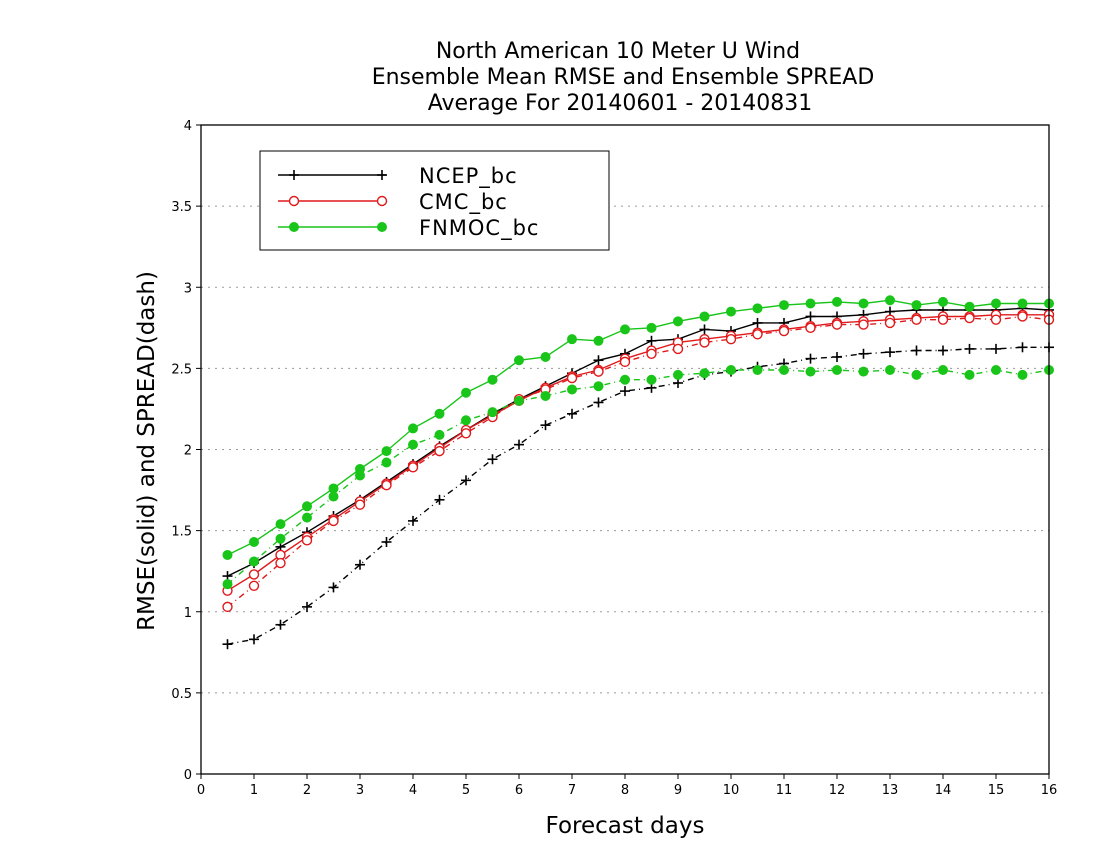 The height and width of the screenshot is (850, 1100). Describe the element at coordinates (468, 176) in the screenshot. I see `legend-label-ncep-bc: NCEP_bc` at that location.